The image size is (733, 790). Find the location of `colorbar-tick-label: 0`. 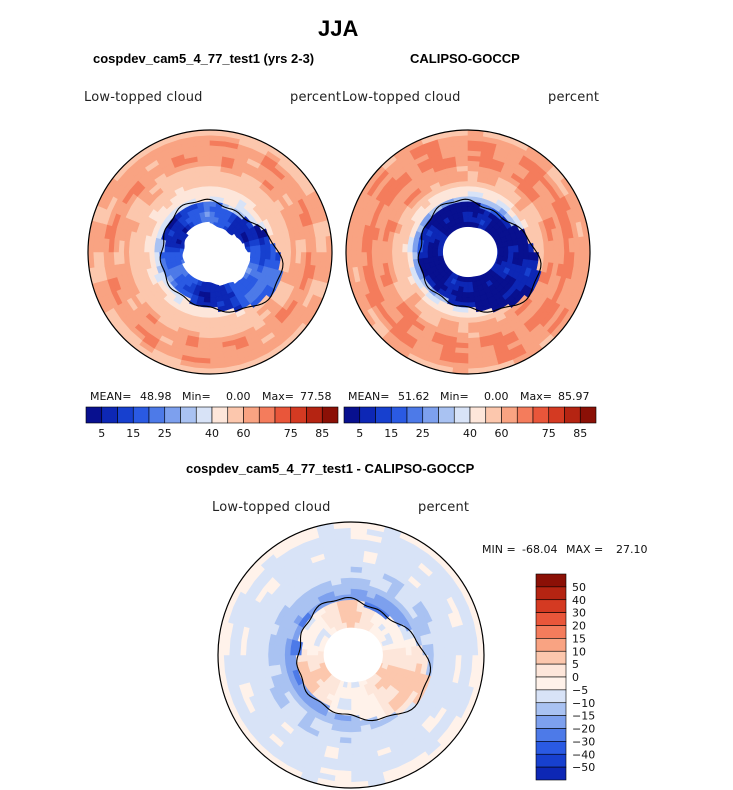

colorbar-tick-label: 0 is located at coordinates (575, 677).